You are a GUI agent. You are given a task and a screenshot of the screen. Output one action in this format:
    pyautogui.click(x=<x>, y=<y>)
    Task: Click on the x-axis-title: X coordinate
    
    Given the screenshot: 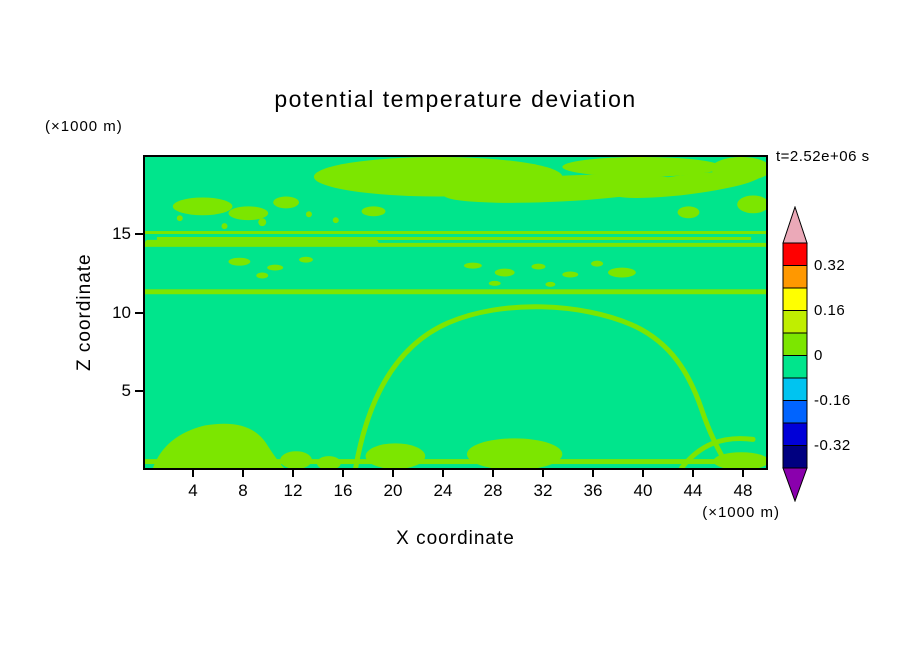 What is the action you would take?
    pyautogui.click(x=455, y=538)
    